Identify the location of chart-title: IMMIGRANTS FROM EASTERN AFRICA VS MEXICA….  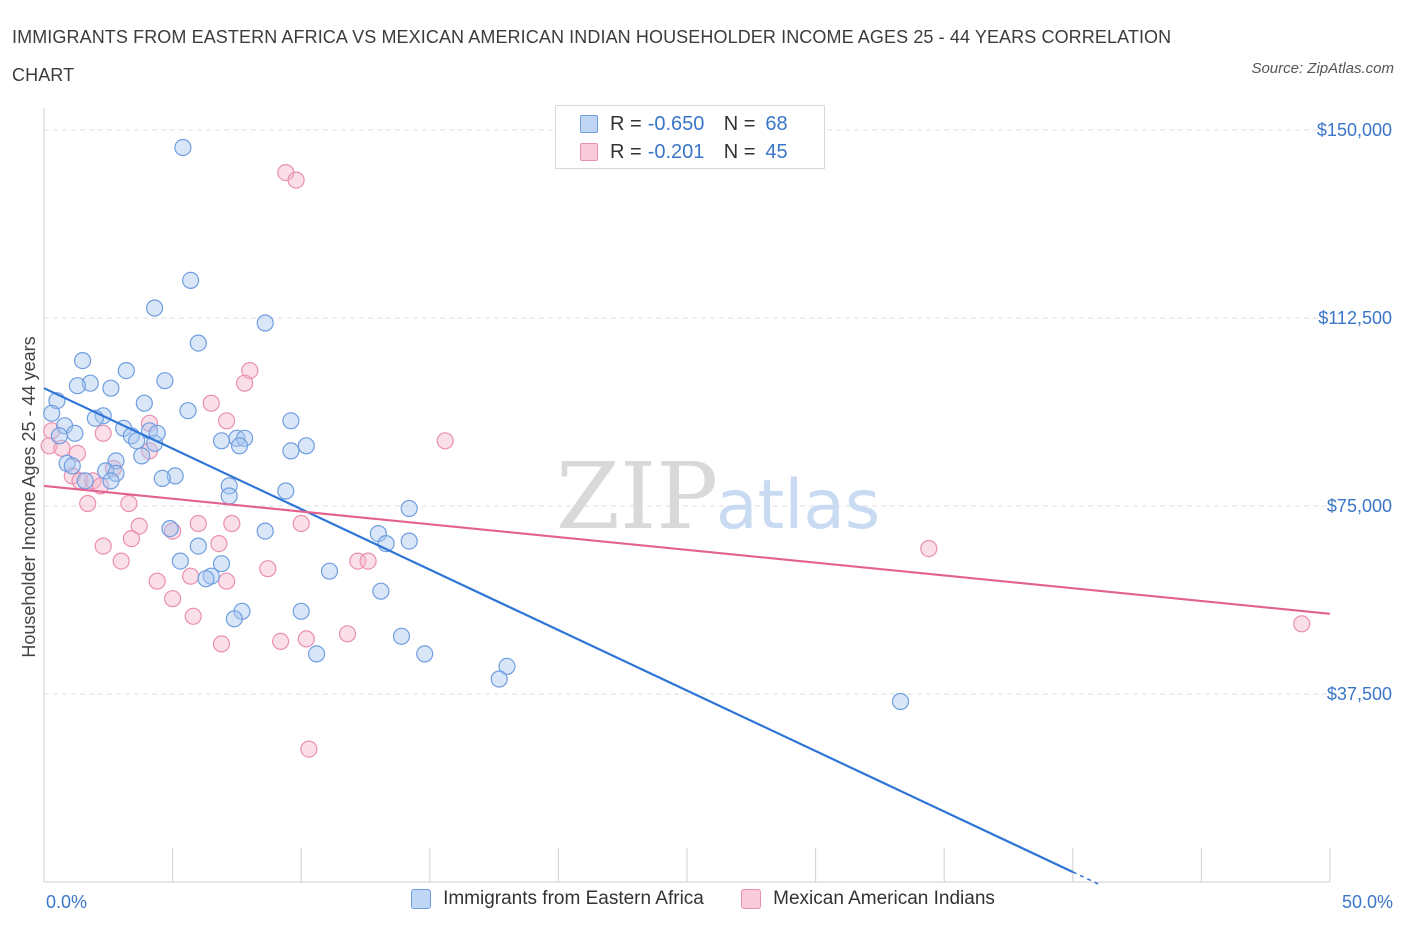
(592, 56).